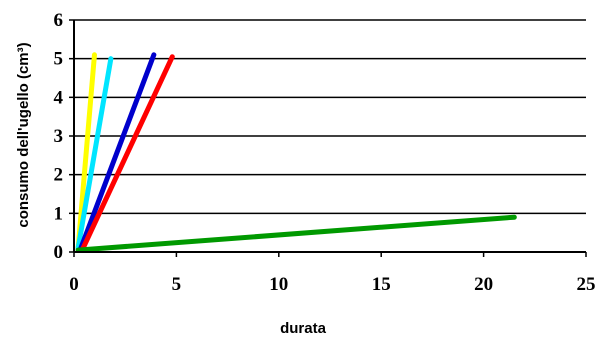  I want to click on x-tick-label-5: 5, so click(177, 284).